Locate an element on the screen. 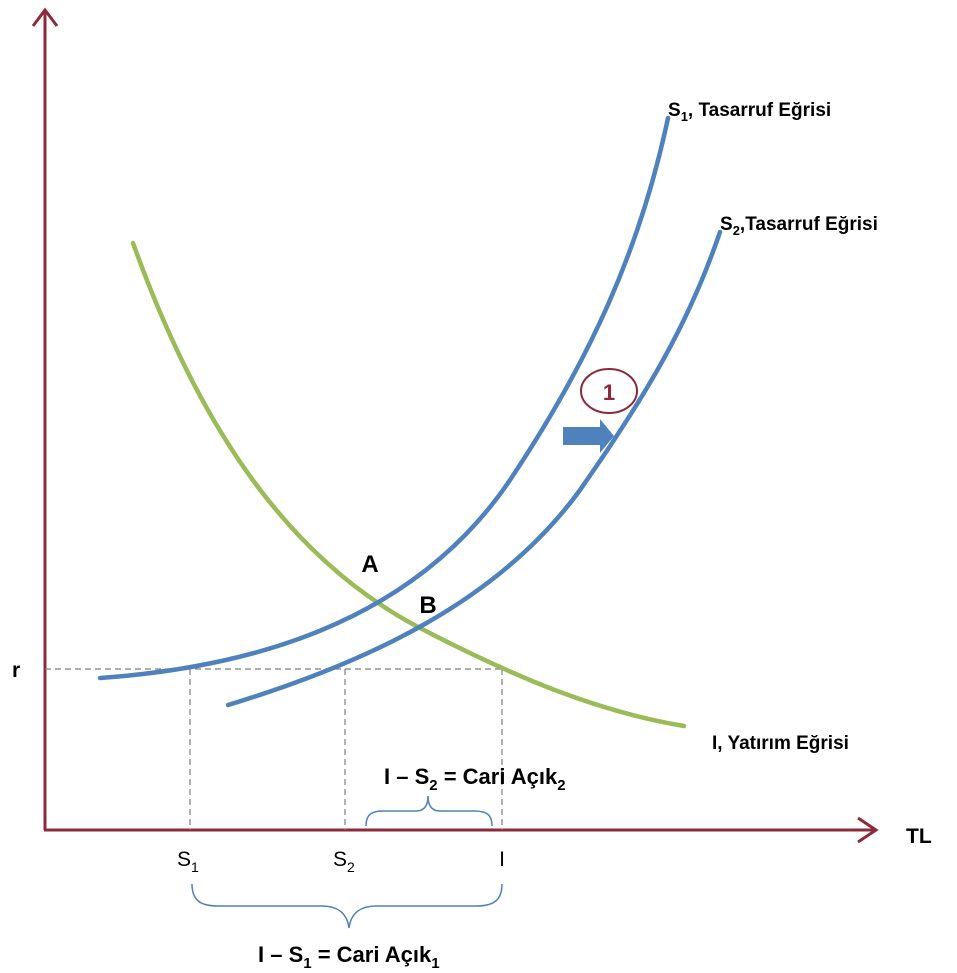  gap2-brace is located at coordinates (429, 811).